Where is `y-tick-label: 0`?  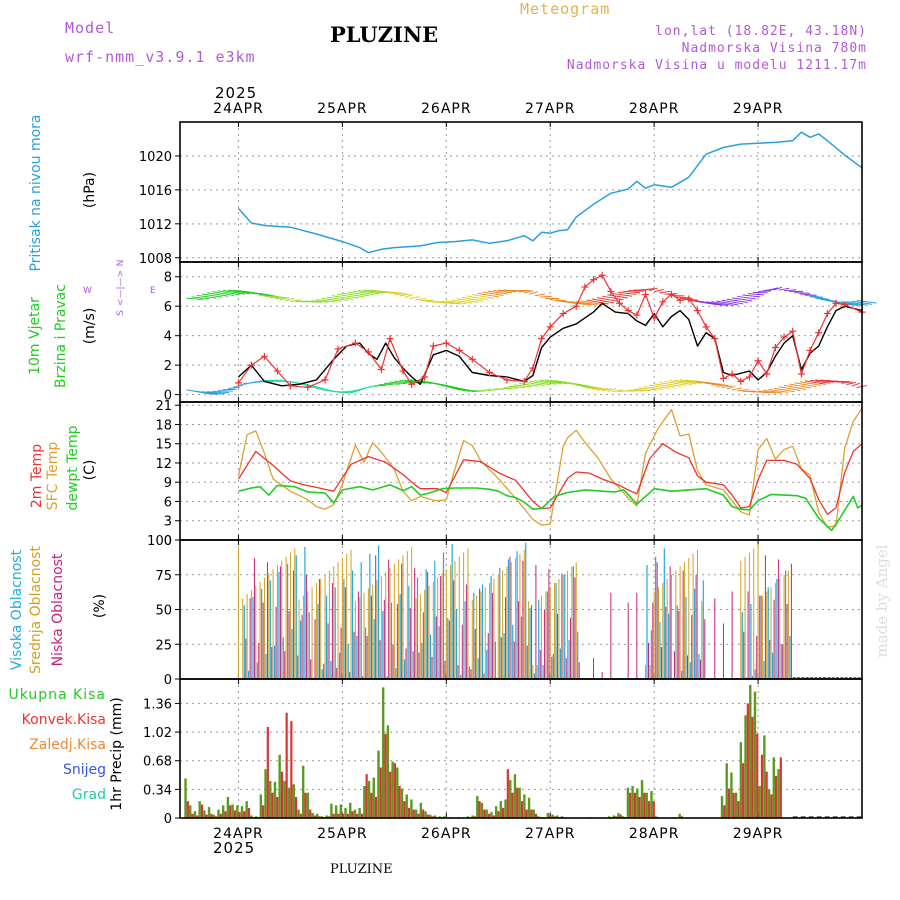 y-tick-label: 0 is located at coordinates (168, 819).